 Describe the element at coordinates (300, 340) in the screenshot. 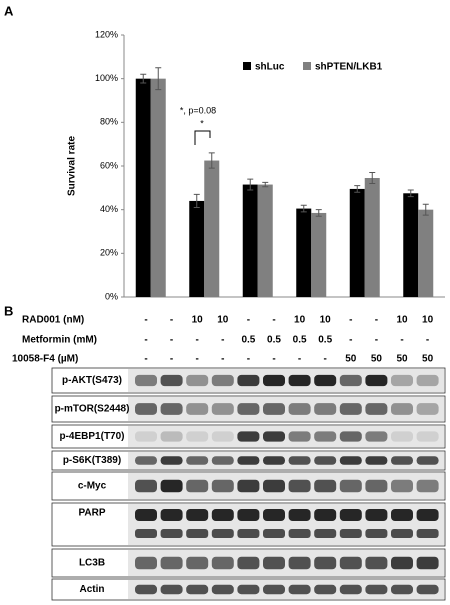

I see `treatment-value: 0.5` at that location.